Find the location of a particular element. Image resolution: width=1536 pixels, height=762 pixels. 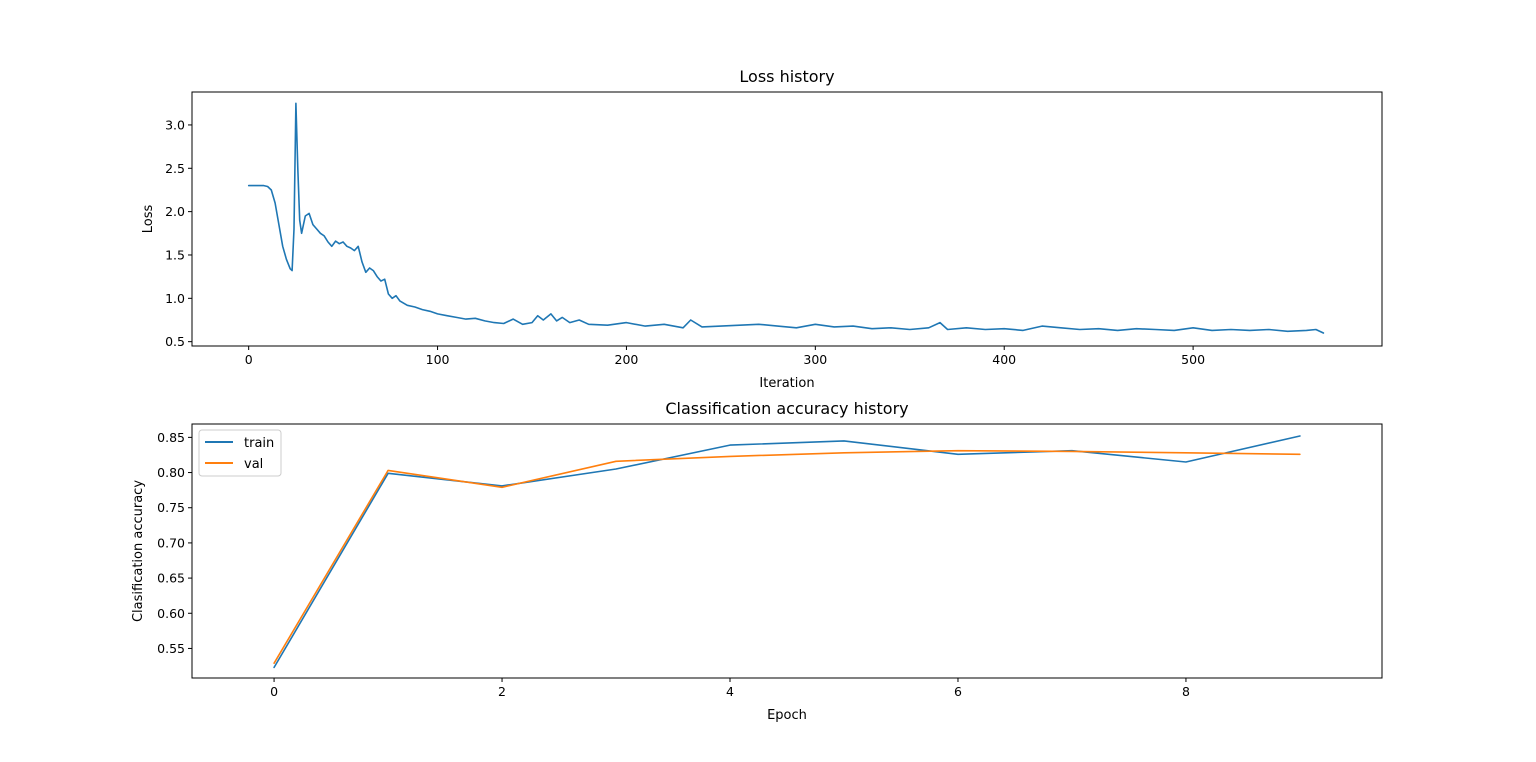

y-tick-label: 0.80 is located at coordinates (171, 472).